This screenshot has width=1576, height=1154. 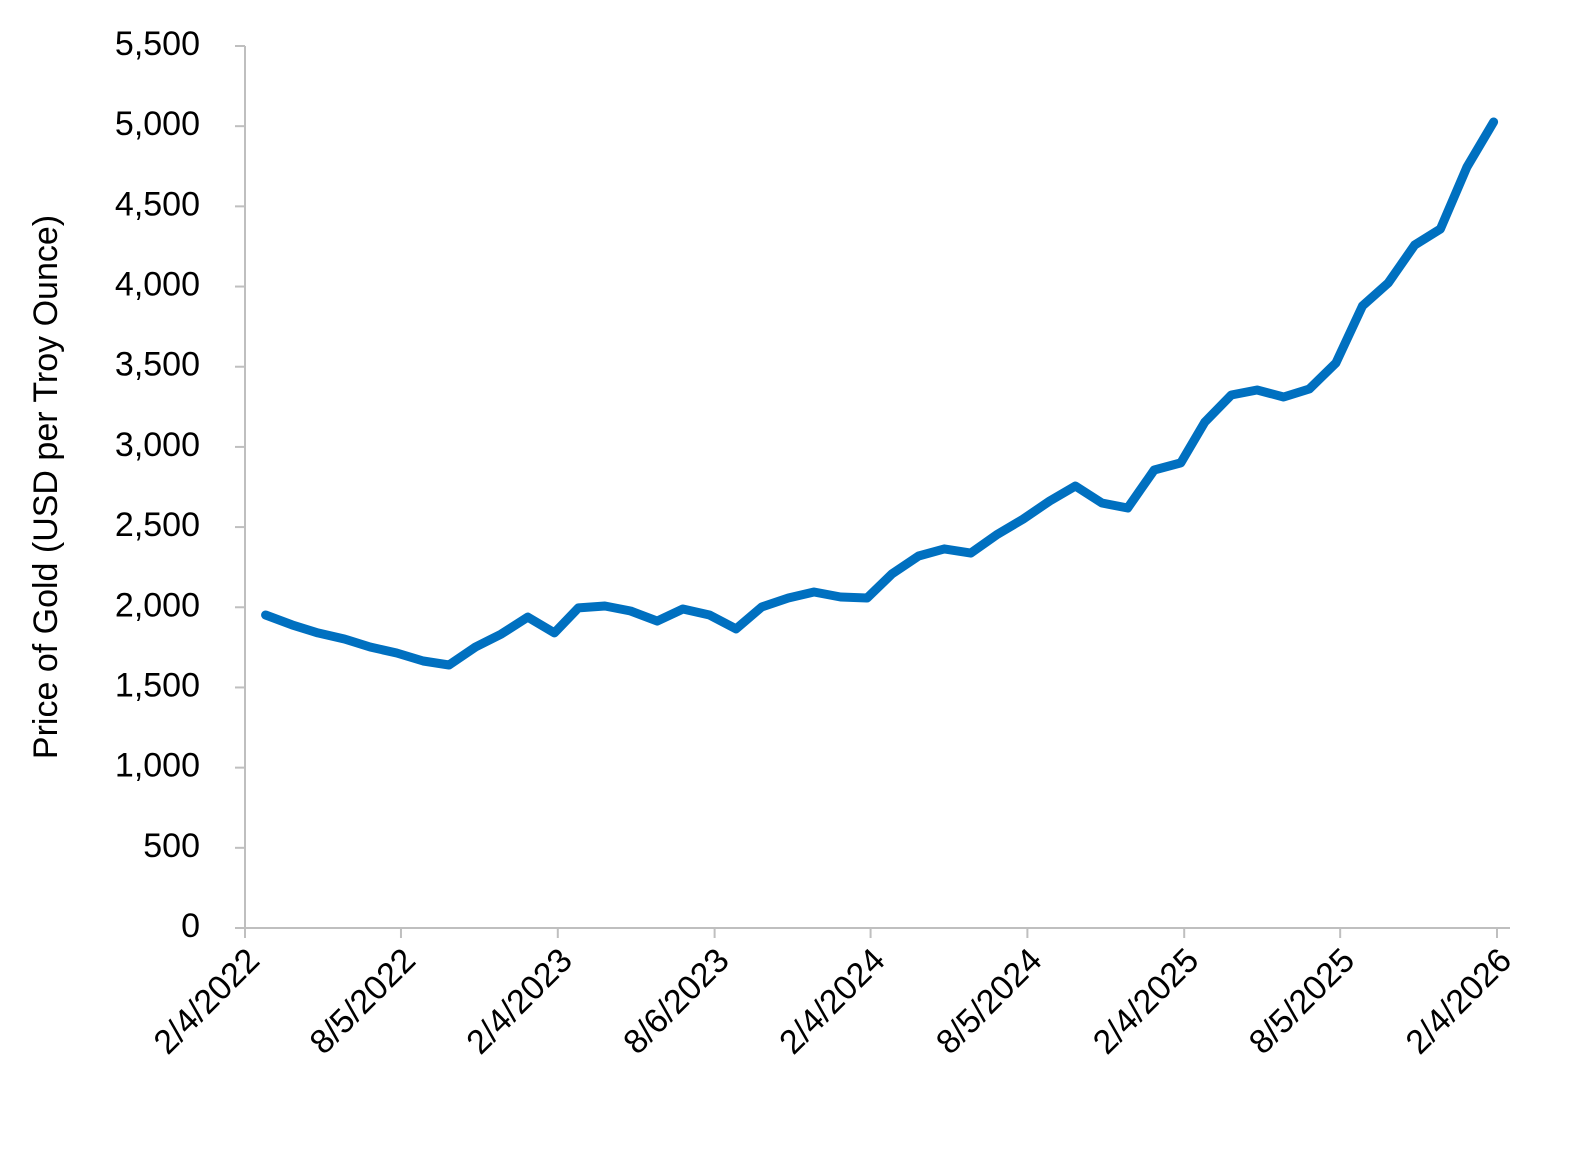 What do you see at coordinates (157, 445) in the screenshot?
I see `y-tick-label: 3,000` at bounding box center [157, 445].